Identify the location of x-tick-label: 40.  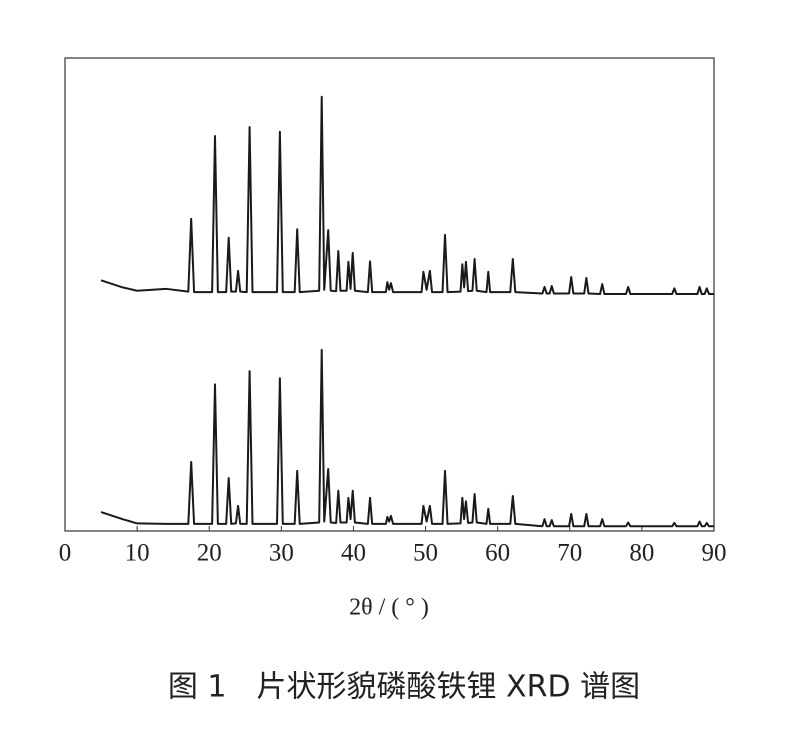
(353, 553).